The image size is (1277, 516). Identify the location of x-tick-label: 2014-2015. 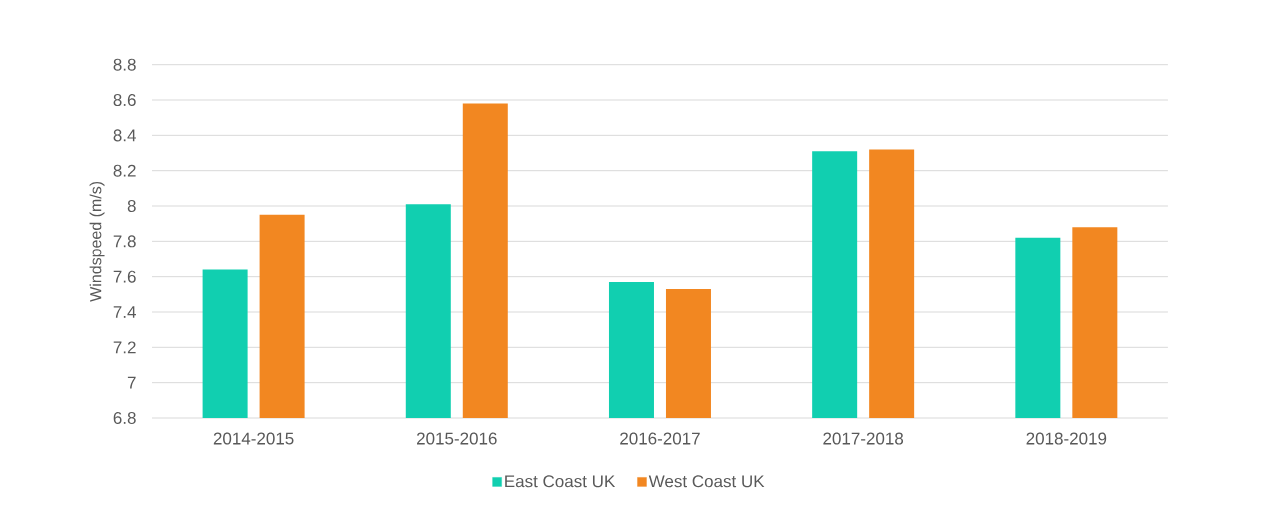
(253, 438).